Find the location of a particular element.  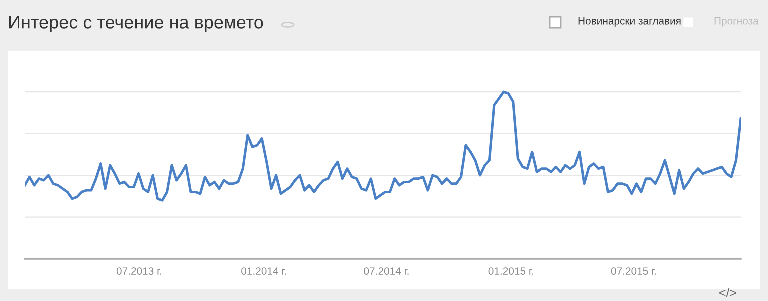

x-tick-label: 01.2015 г. is located at coordinates (511, 271).